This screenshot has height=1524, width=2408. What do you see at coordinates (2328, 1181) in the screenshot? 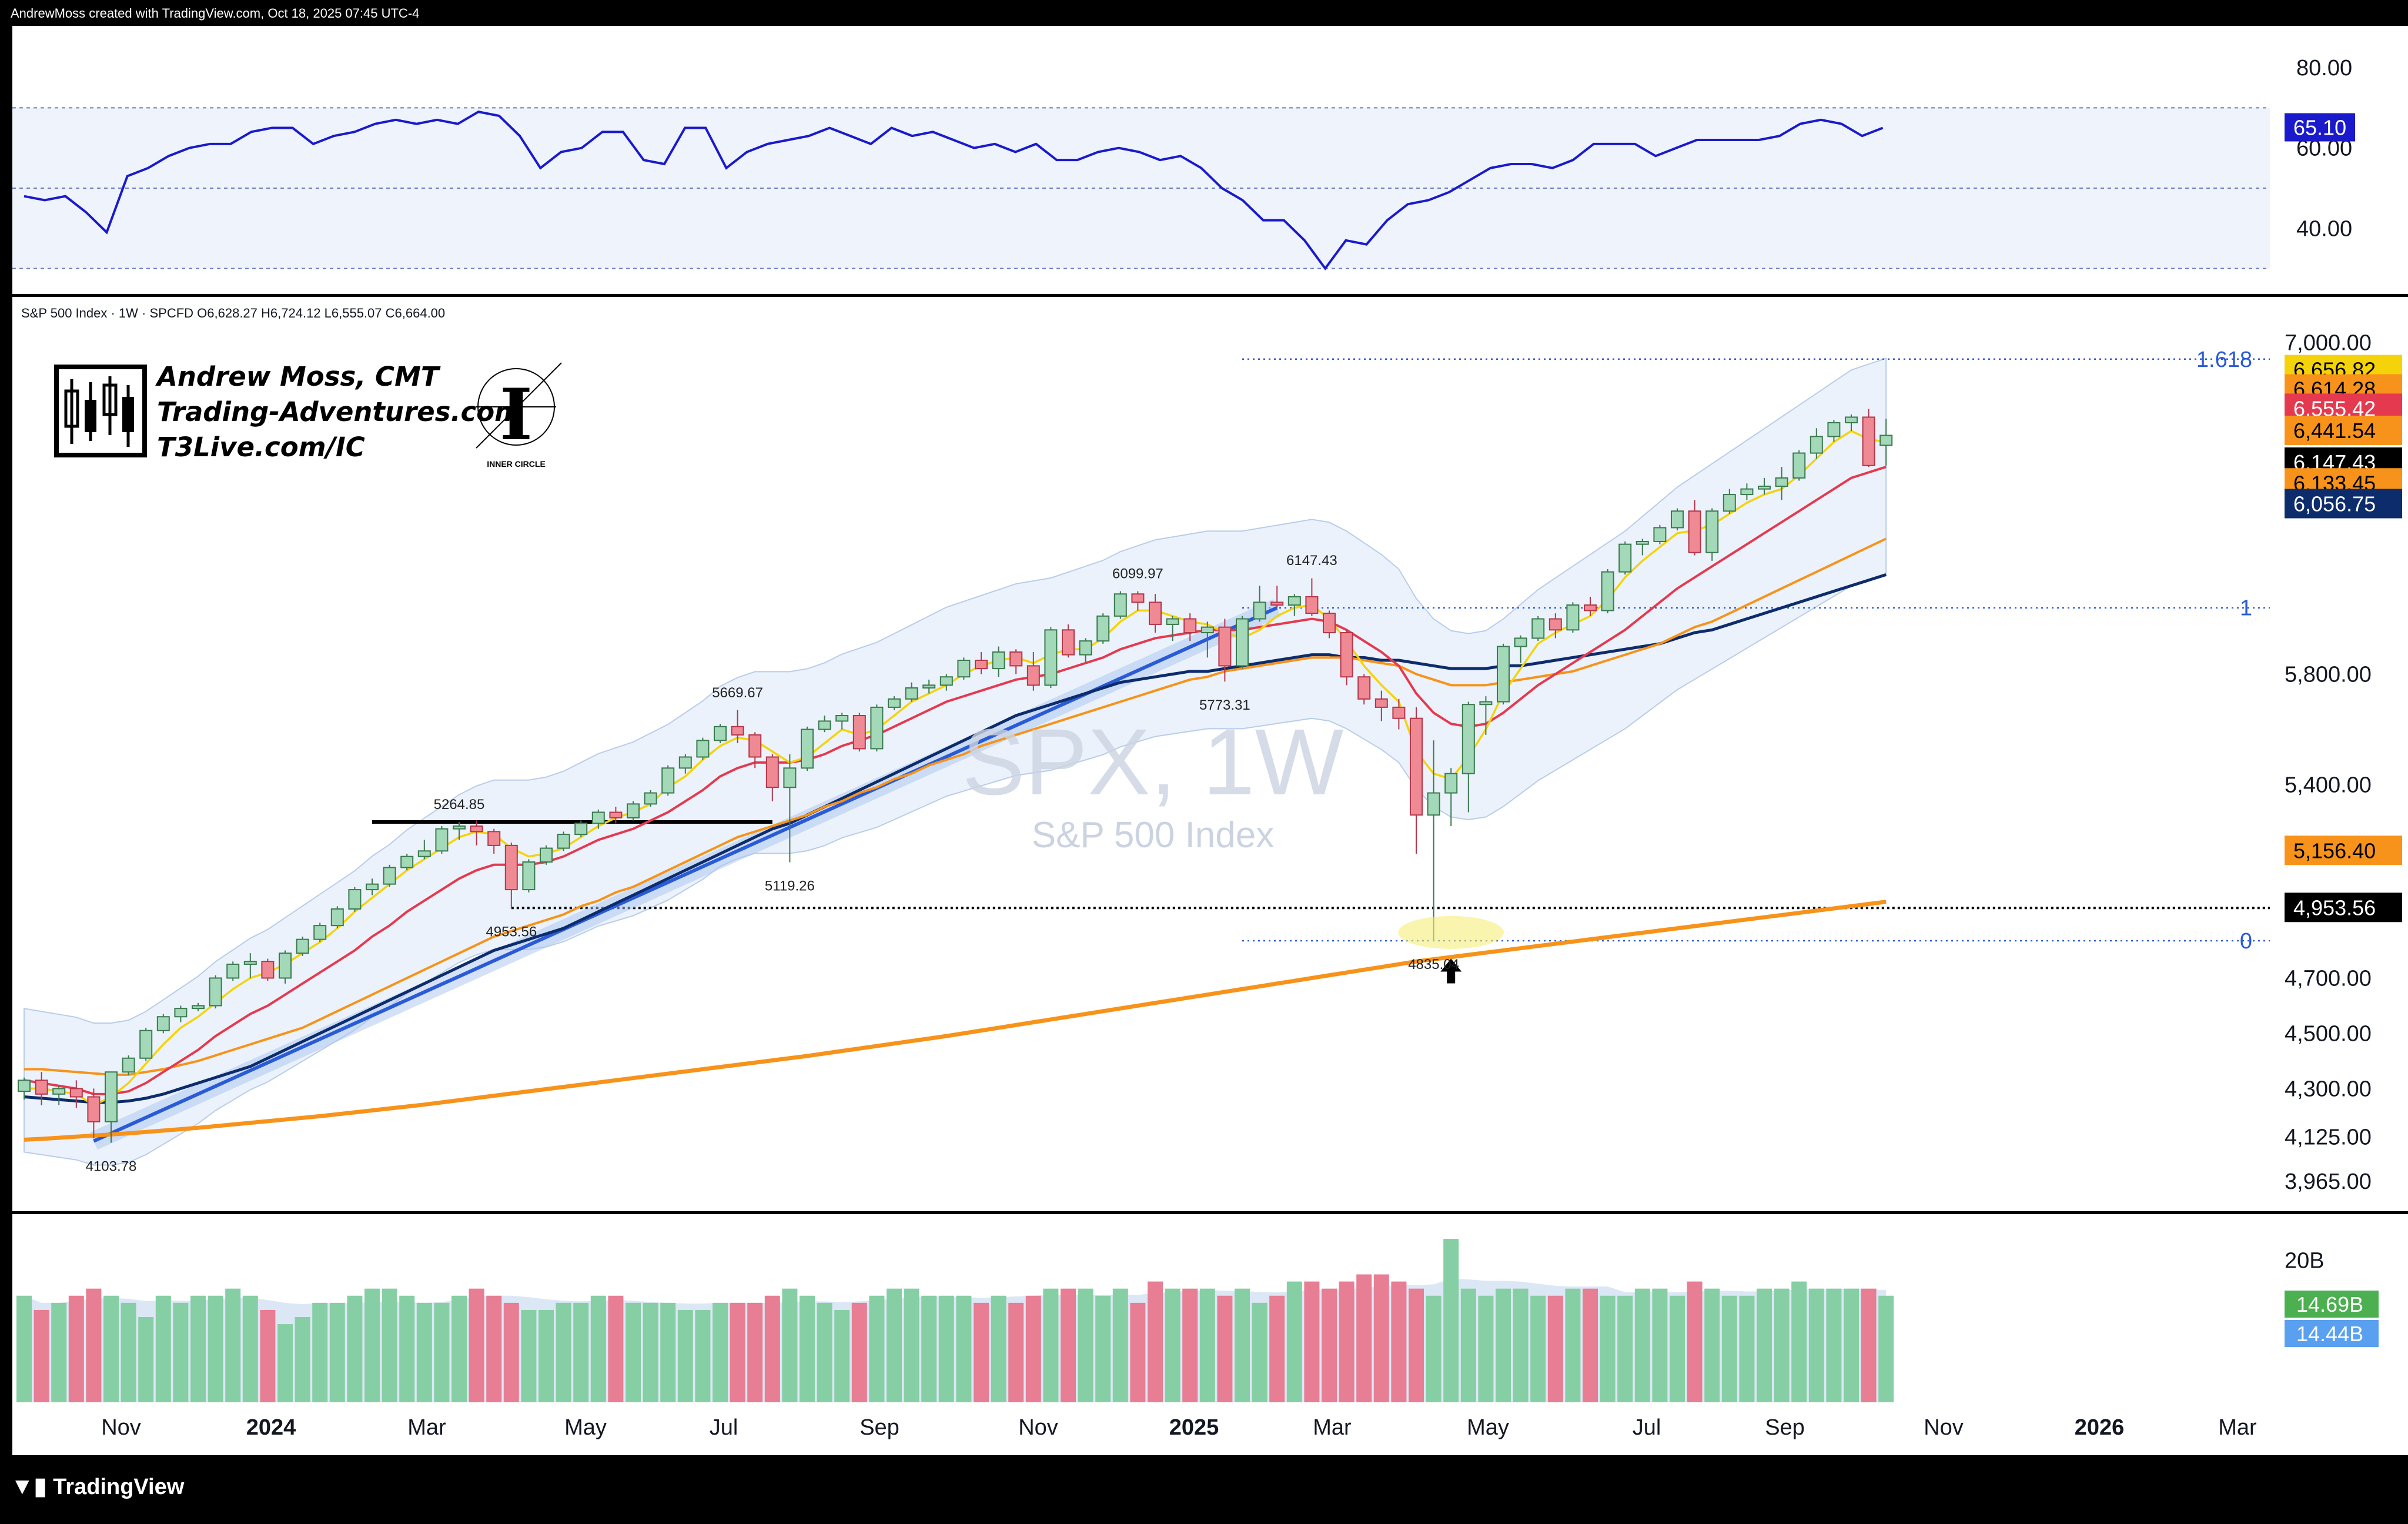
I see `price-tick-label: 3,965.00` at bounding box center [2328, 1181].